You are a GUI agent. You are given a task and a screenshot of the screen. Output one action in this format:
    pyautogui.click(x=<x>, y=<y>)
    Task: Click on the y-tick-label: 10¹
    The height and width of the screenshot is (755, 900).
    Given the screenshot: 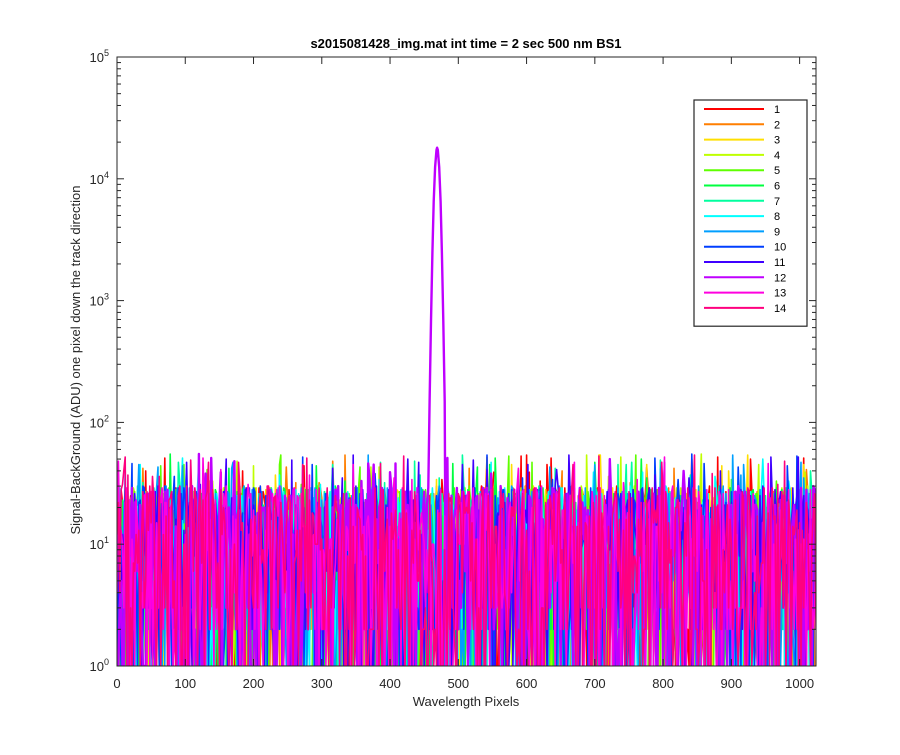 What is the action you would take?
    pyautogui.click(x=99, y=543)
    